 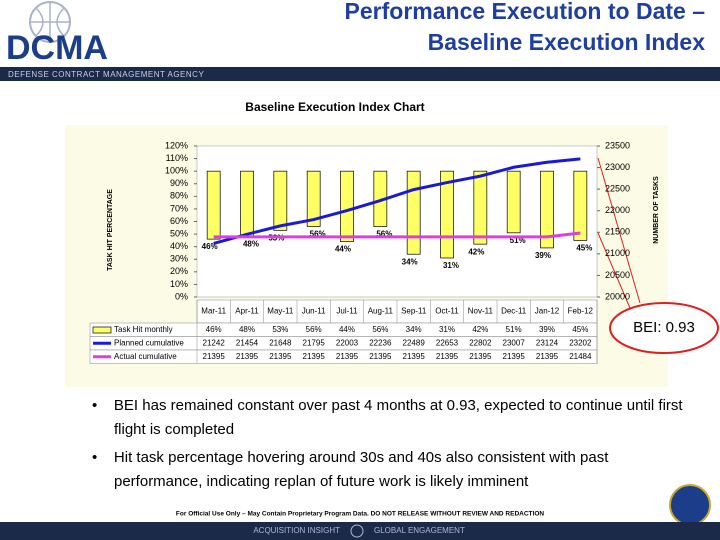 I want to click on footer-globe, so click(x=357, y=531).